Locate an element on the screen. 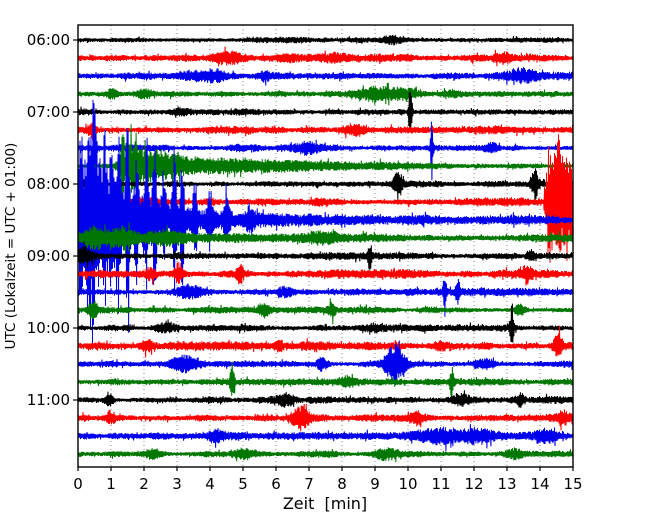  hour-label-11:00: 11:00 is located at coordinates (48, 400).